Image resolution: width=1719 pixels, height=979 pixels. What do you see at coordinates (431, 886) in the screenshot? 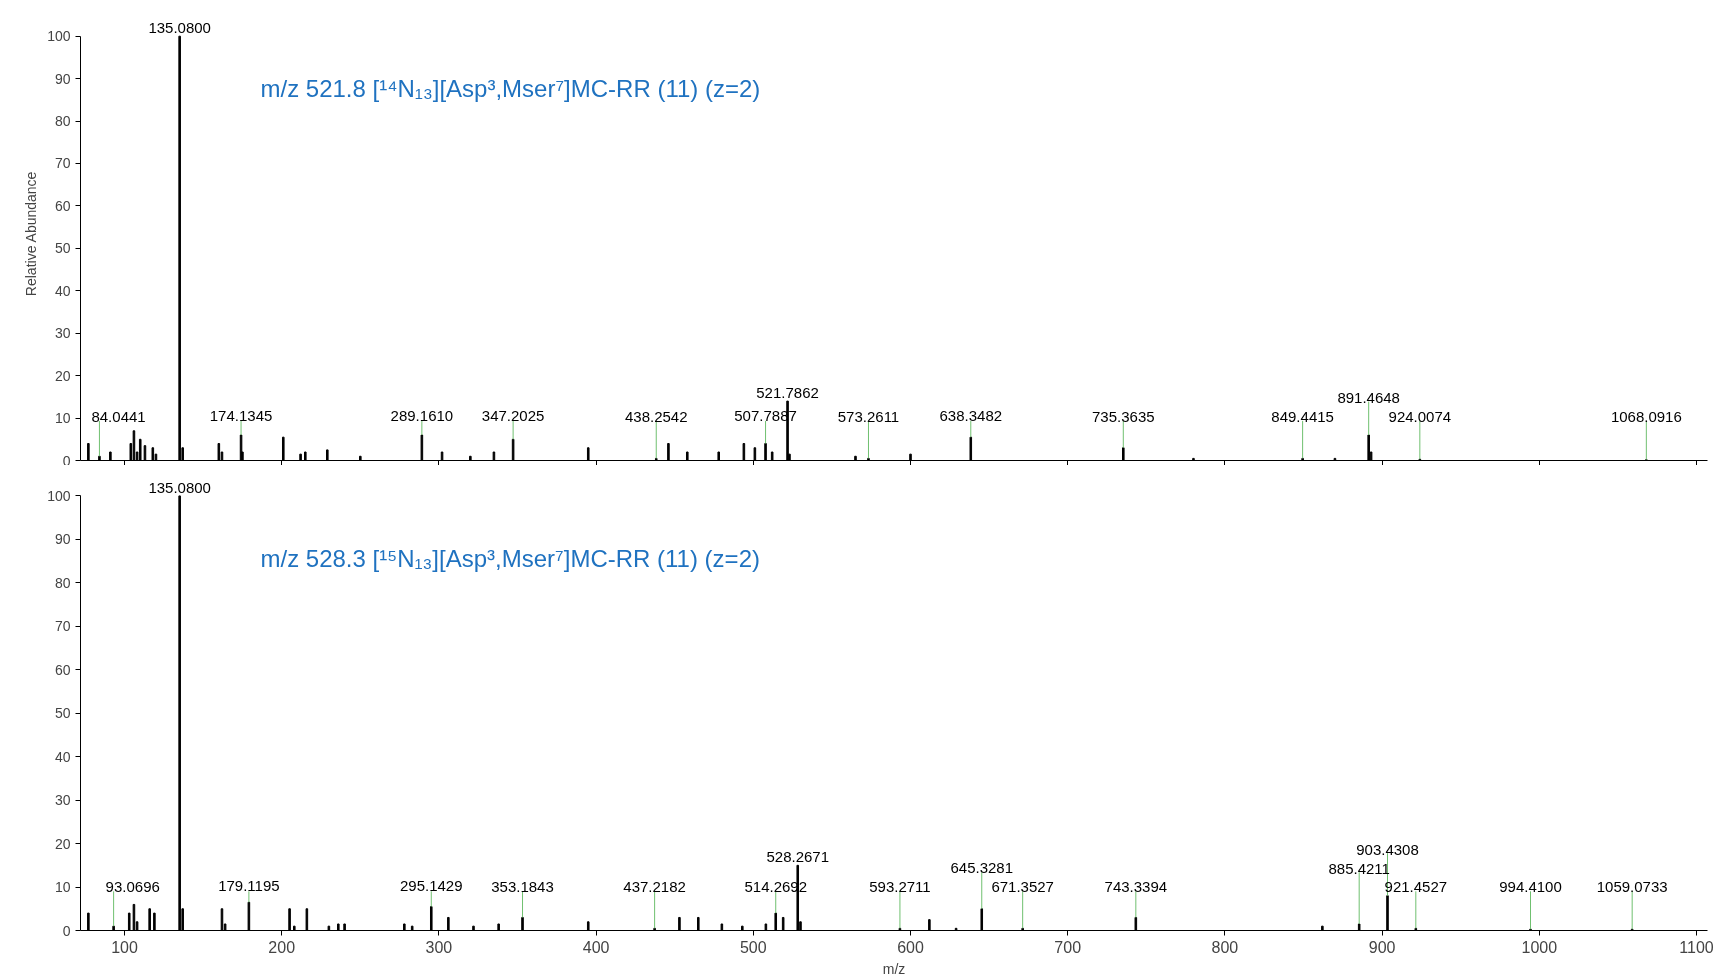
I see `annotation: 295.1429` at bounding box center [431, 886].